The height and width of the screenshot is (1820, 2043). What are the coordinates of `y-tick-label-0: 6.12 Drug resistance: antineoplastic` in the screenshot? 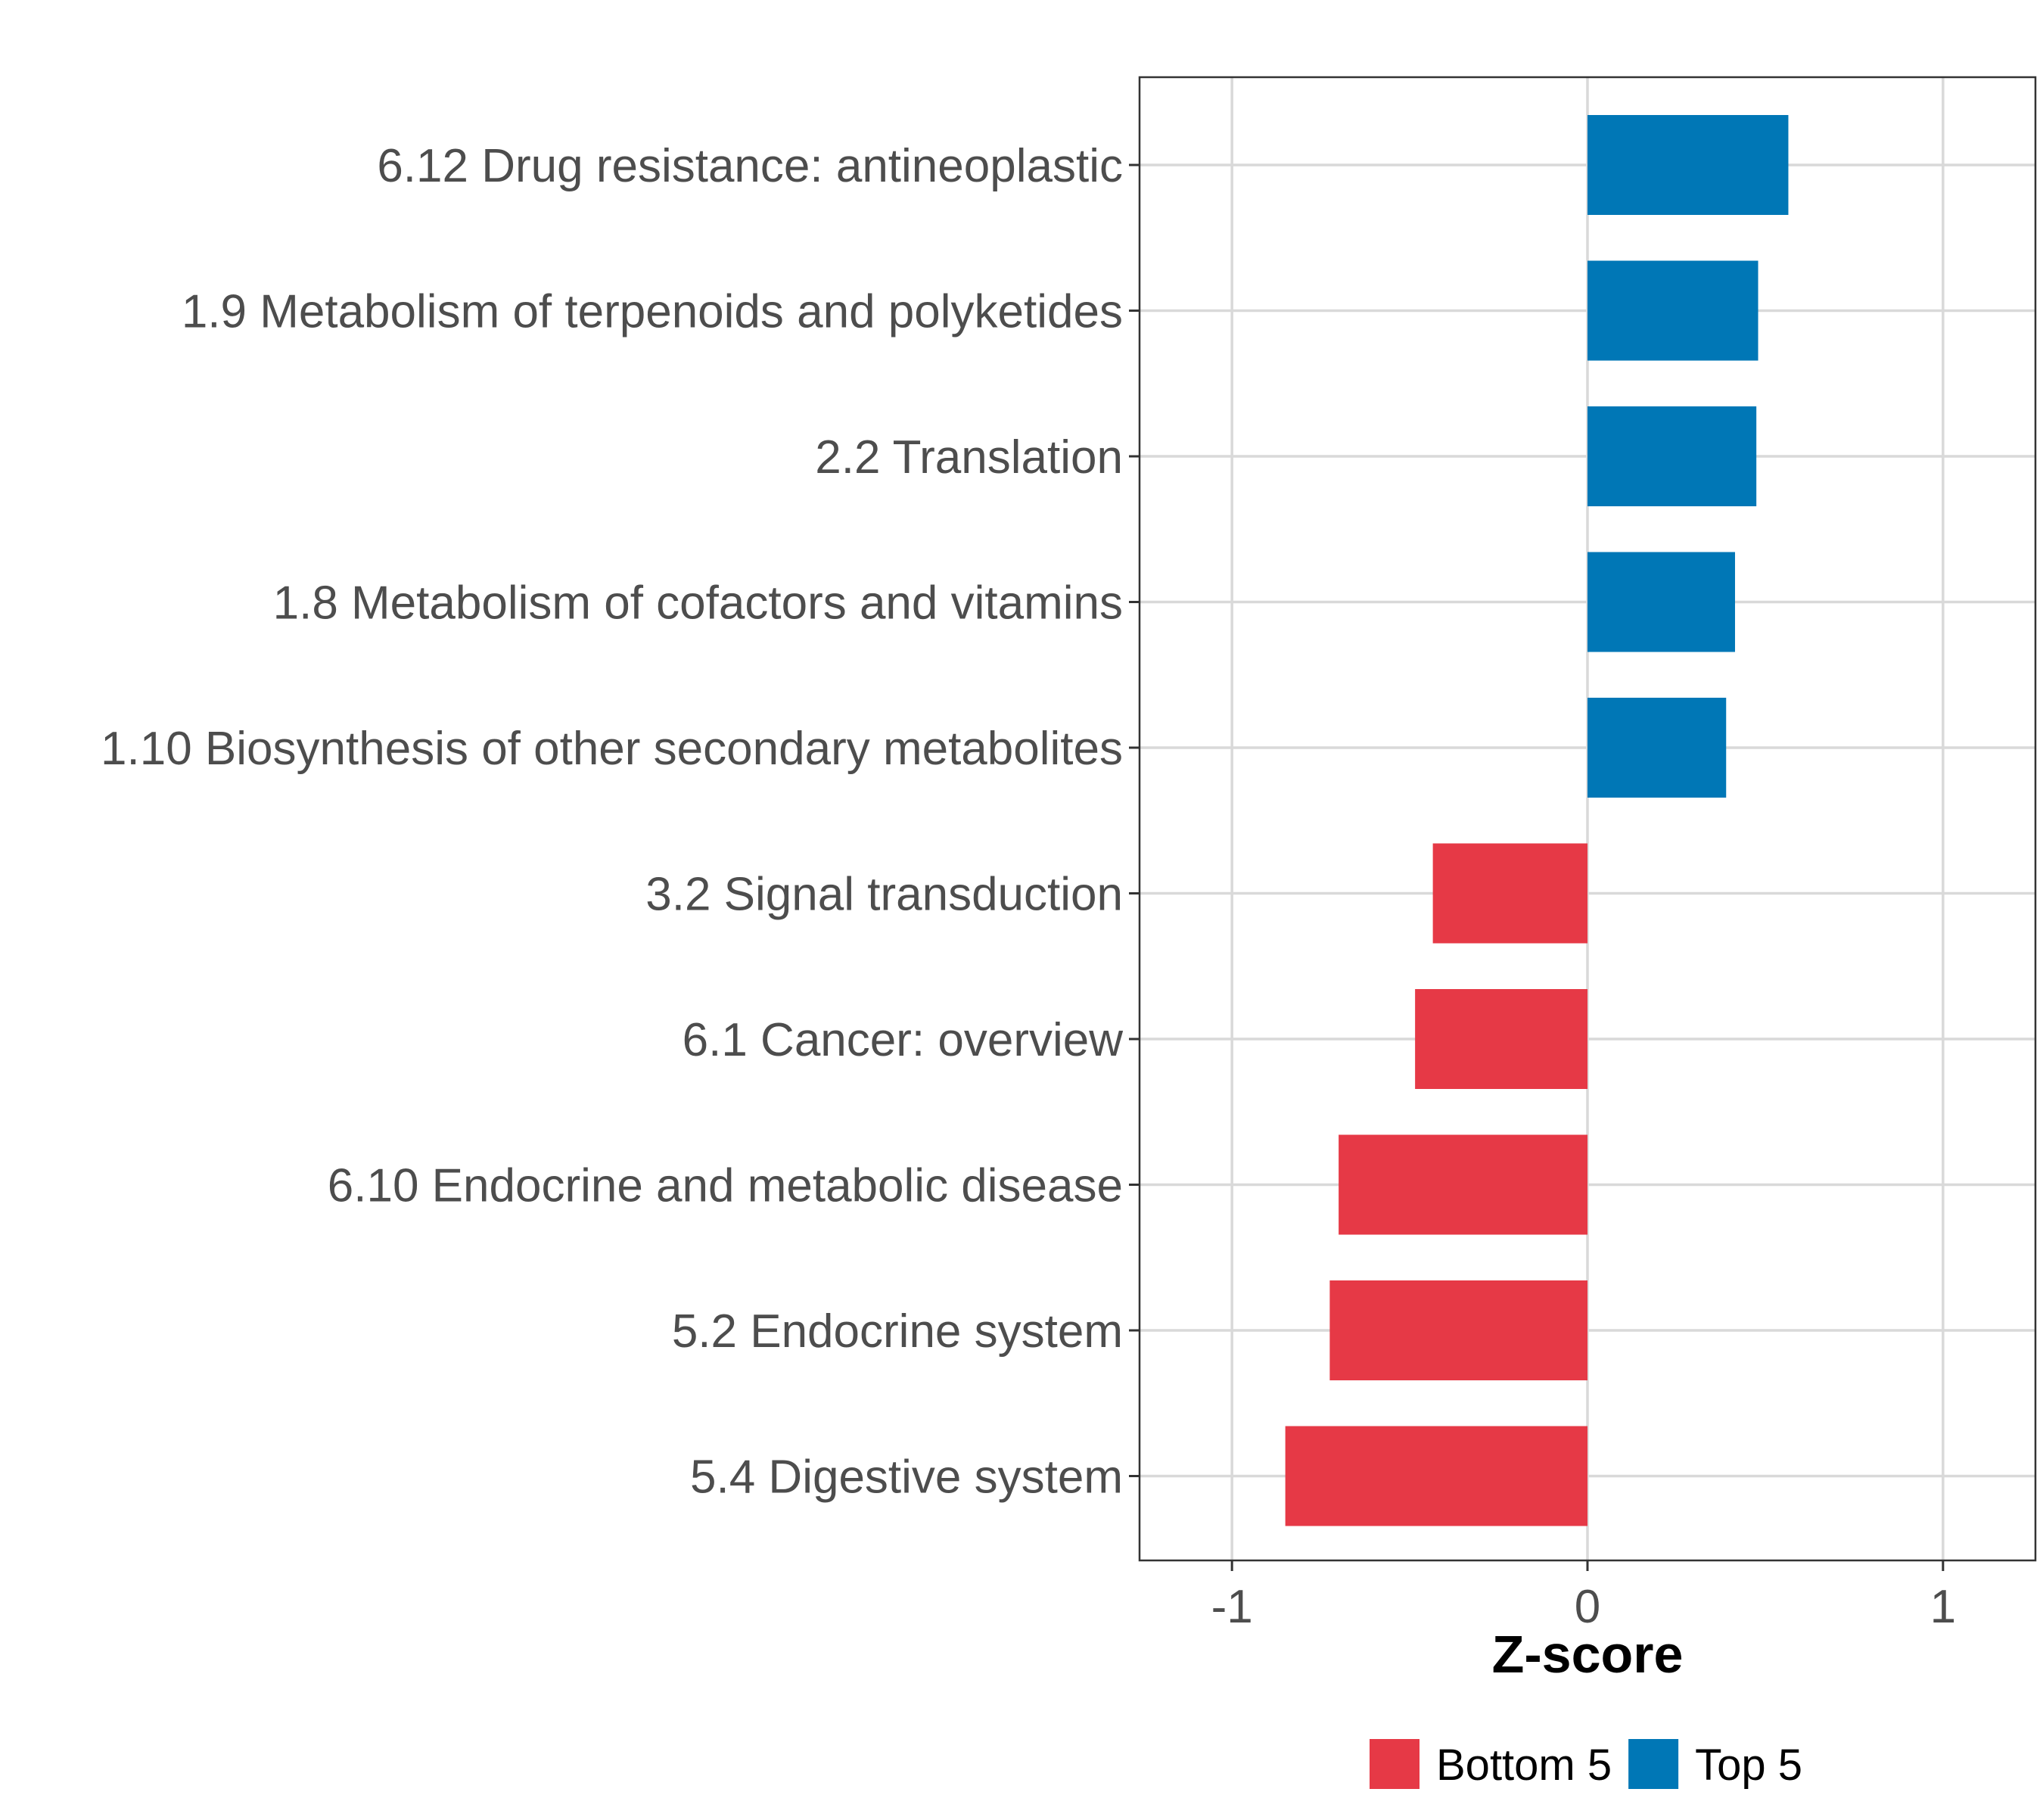 It's located at (750, 166).